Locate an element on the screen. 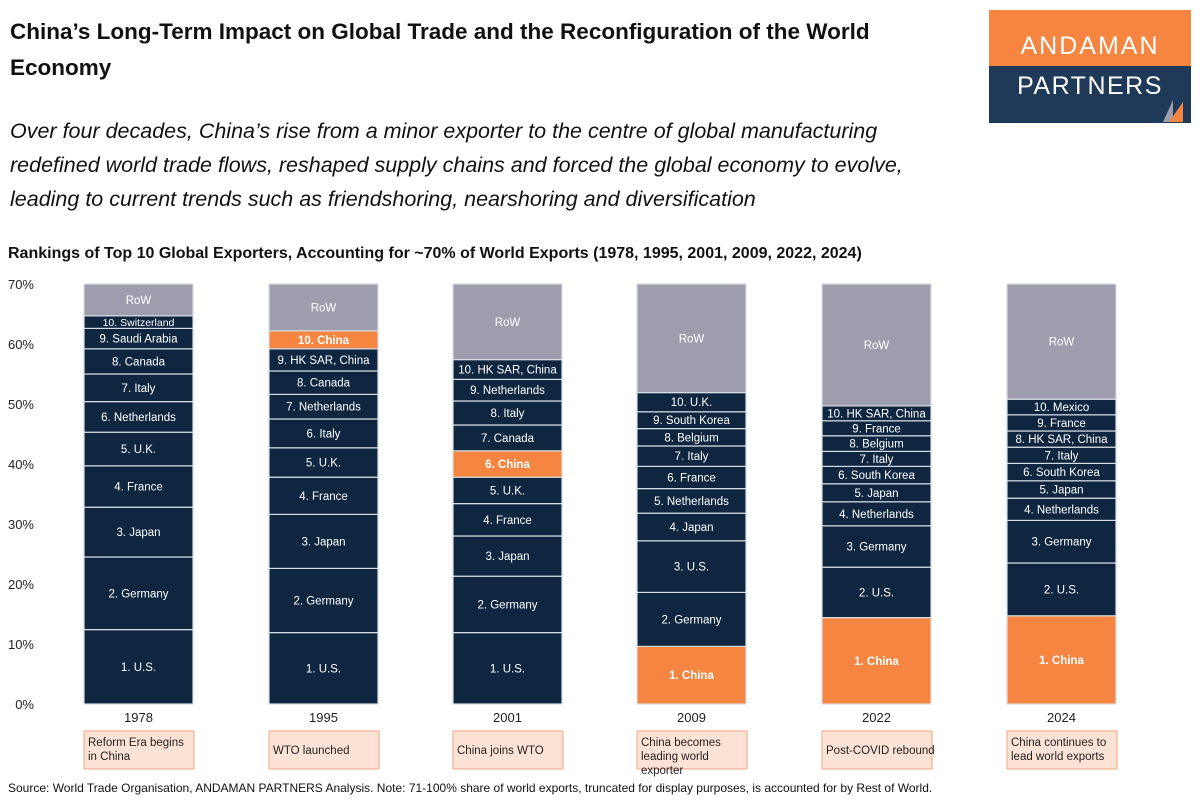 Image resolution: width=1200 pixels, height=800 pixels. x-tick-label: 2009 is located at coordinates (691, 717).